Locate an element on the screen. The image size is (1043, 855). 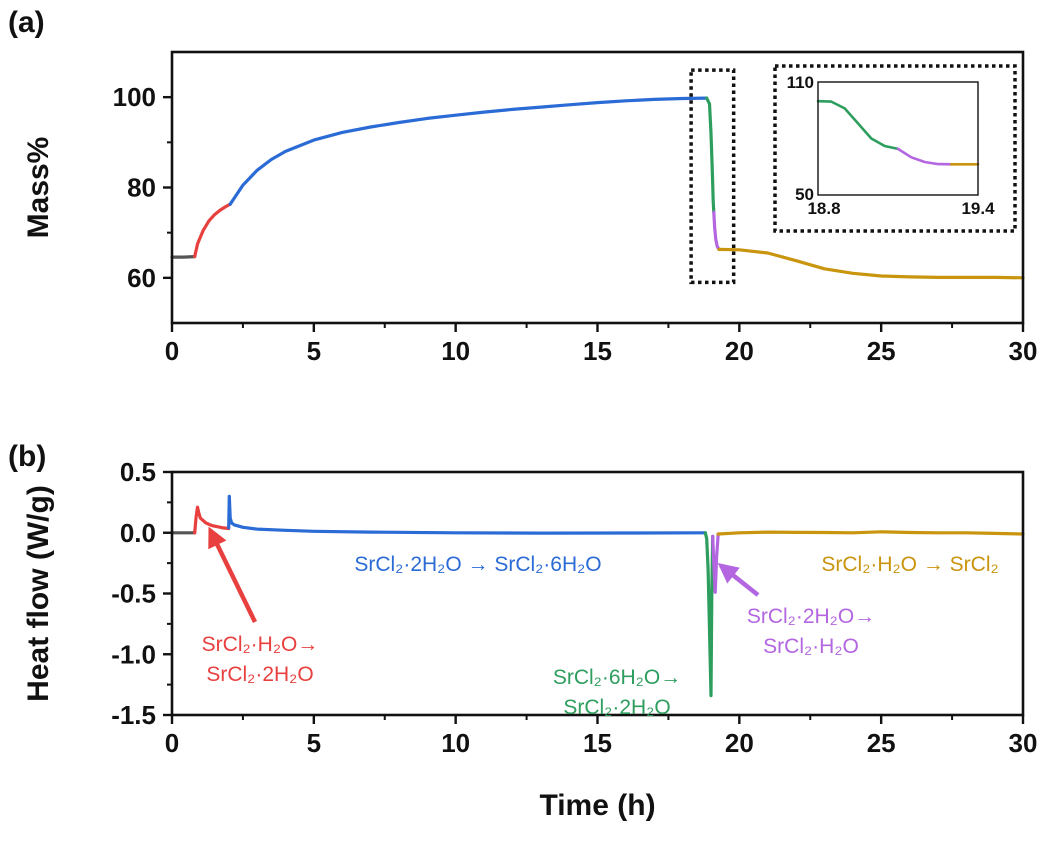
annotation-arrow-purple is located at coordinates (738, 580).